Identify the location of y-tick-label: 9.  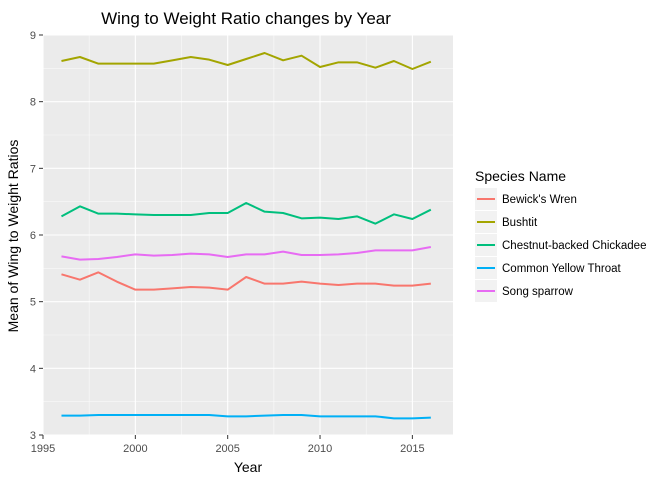
(33, 36).